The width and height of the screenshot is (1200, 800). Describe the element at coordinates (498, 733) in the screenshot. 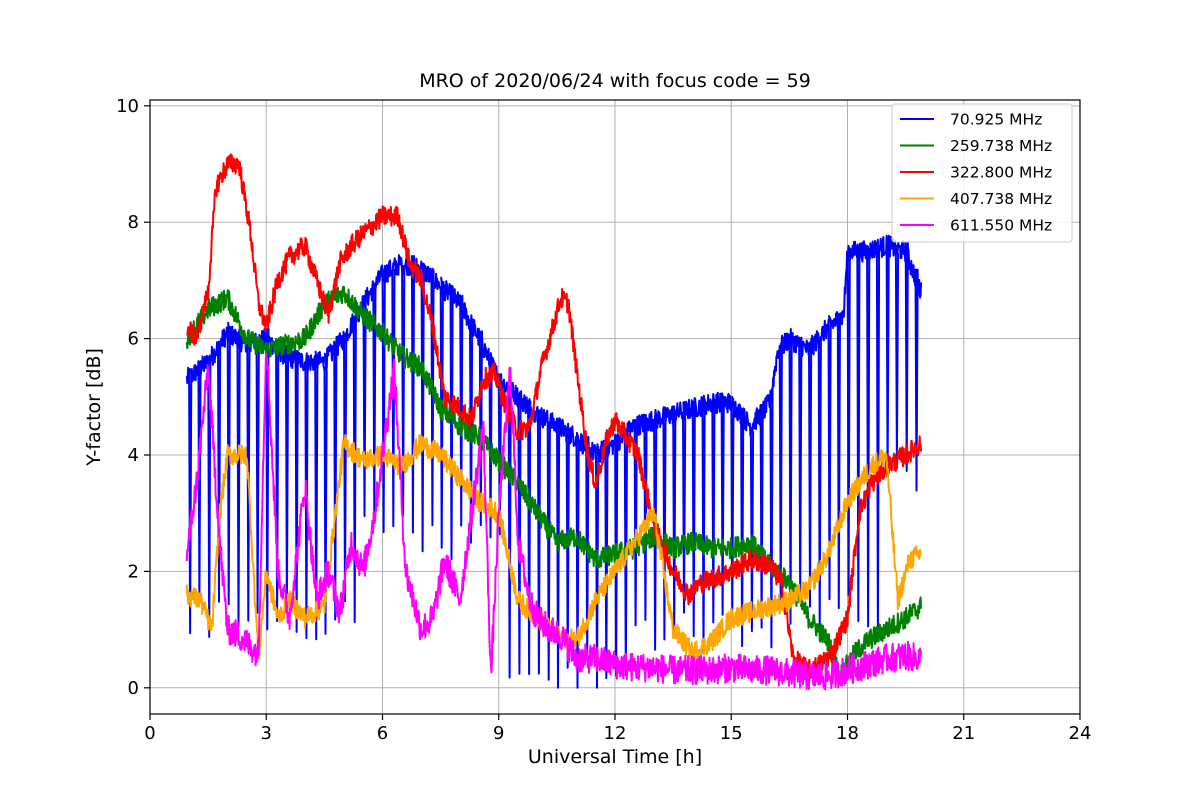

I see `x-tick-label: 9` at that location.